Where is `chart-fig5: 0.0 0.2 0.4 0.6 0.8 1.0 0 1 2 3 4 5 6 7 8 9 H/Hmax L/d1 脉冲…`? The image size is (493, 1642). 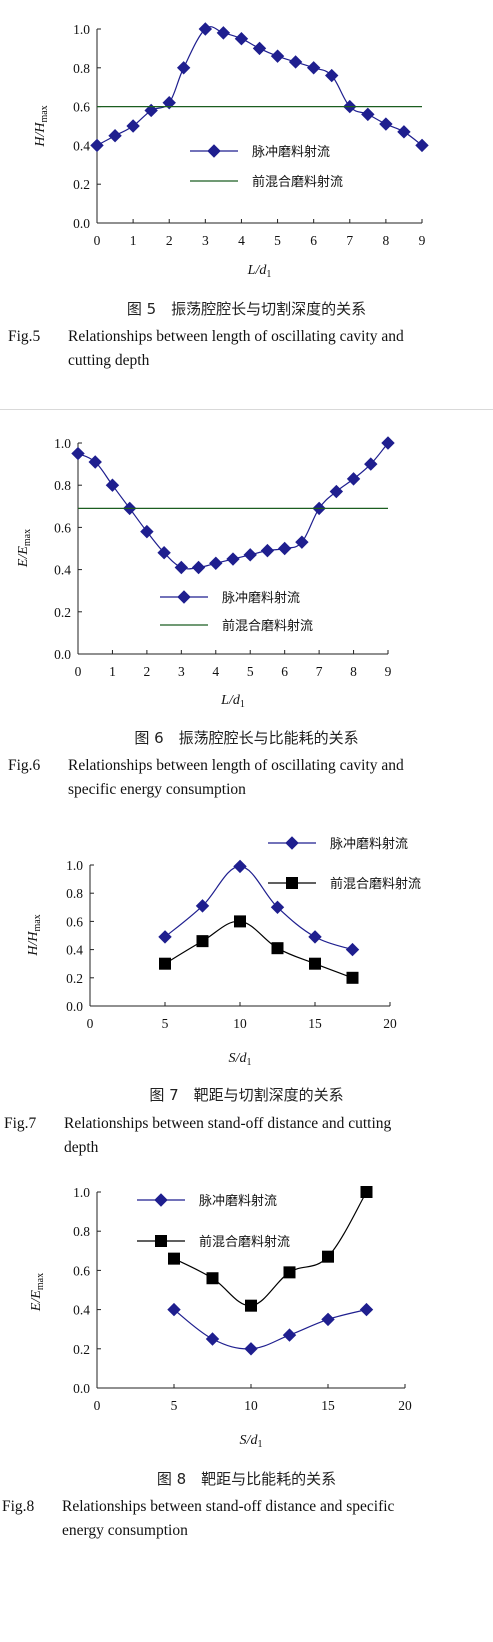
chart-fig5: 0.0 0.2 0.4 0.6 0.8 1.0 0 1 2 3 4 5 6 7 8 9 H/Hmax L/d1 脉冲… is located at coordinates (231, 151).